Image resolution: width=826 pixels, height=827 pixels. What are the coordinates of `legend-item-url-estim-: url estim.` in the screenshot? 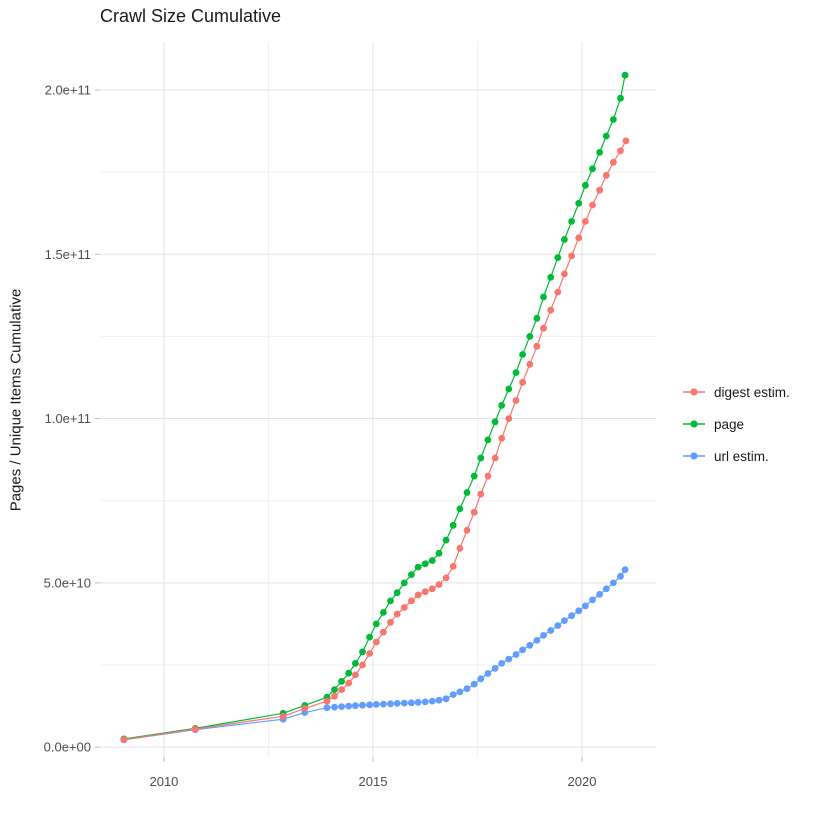 It's located at (736, 456).